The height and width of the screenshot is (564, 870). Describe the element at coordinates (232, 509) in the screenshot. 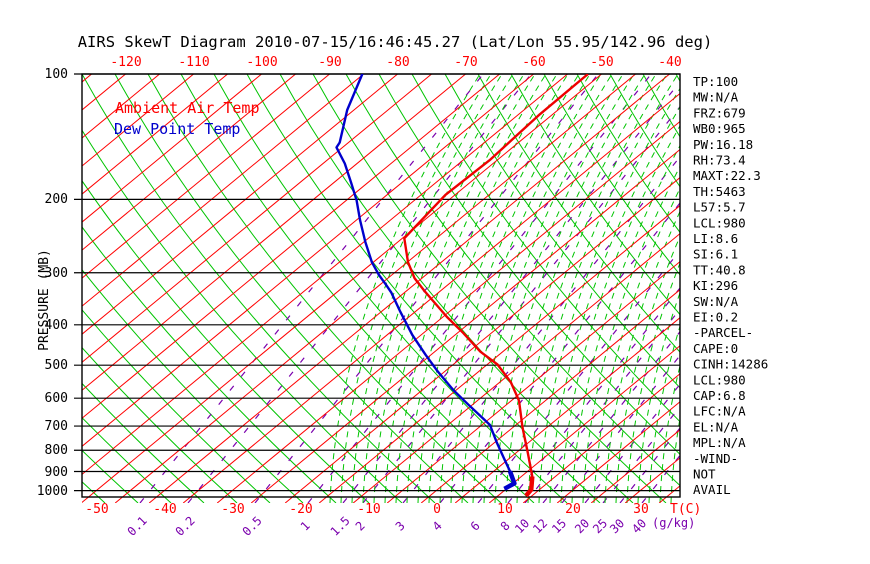

I see `bottom-temp-tick-label: -30` at that location.